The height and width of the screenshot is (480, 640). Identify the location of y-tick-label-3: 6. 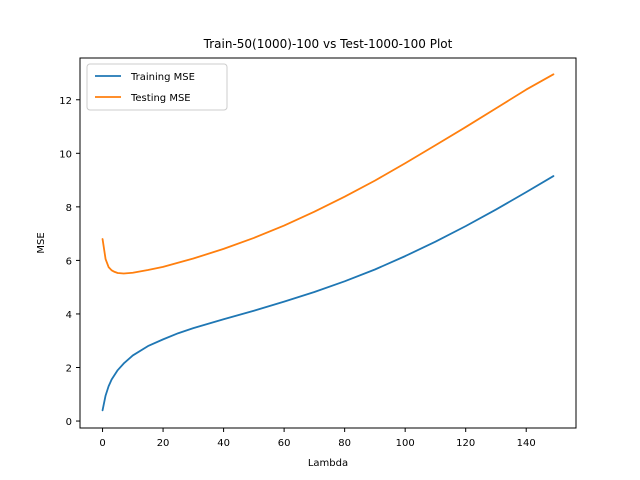
(69, 261).